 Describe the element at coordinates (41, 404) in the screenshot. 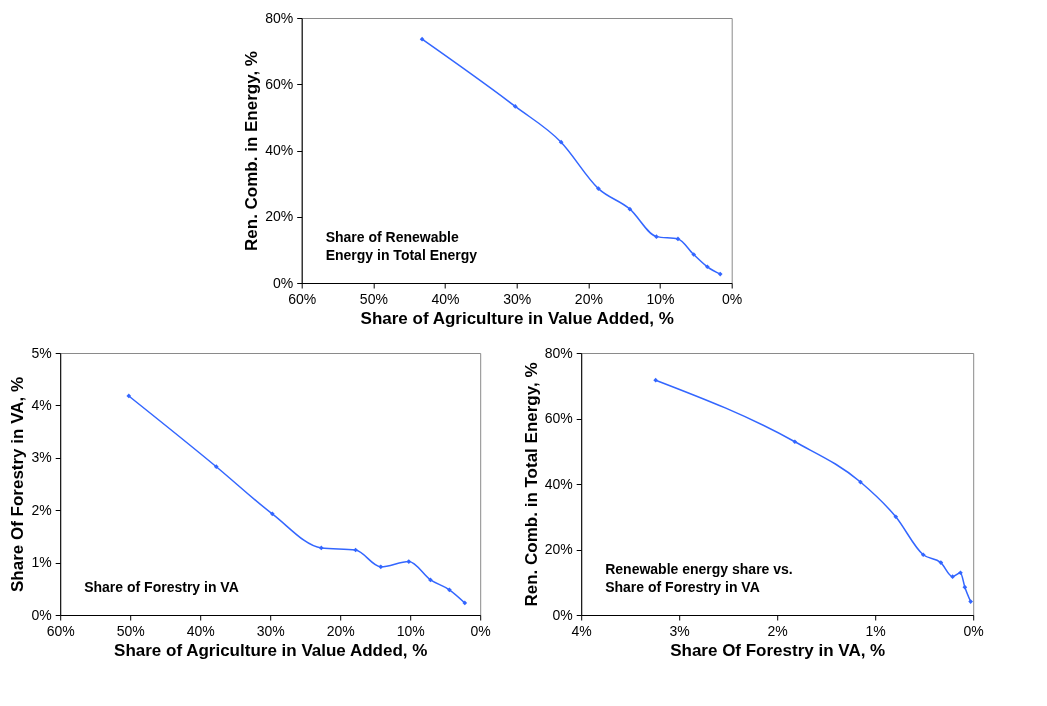

I see `y-tick-label: 4%` at that location.